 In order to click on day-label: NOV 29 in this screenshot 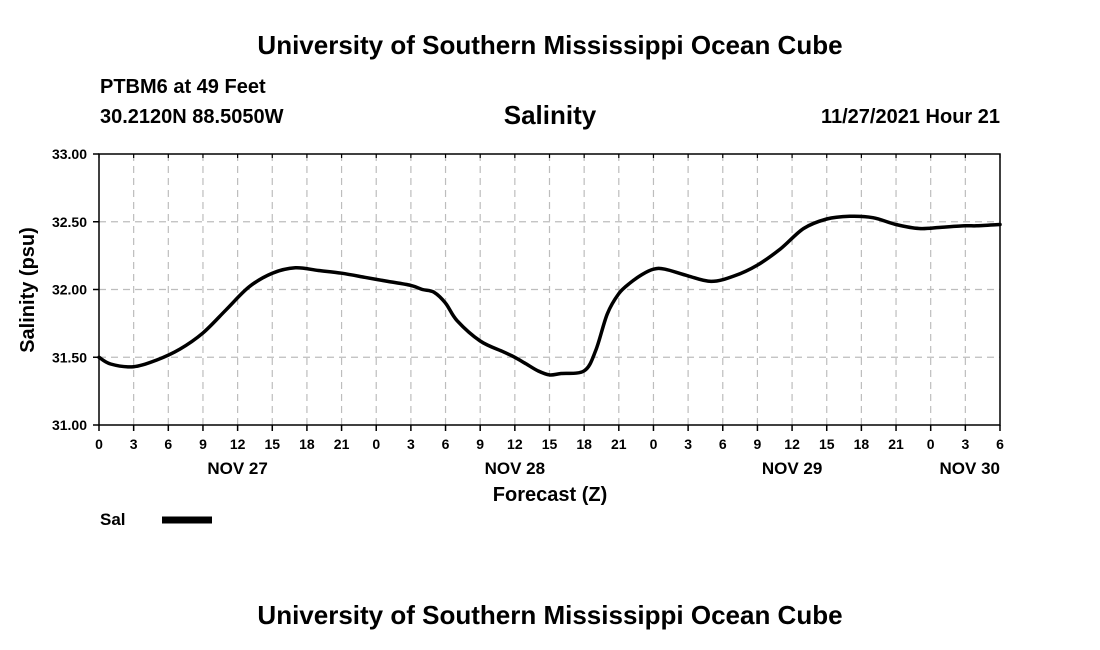, I will do `click(792, 468)`.